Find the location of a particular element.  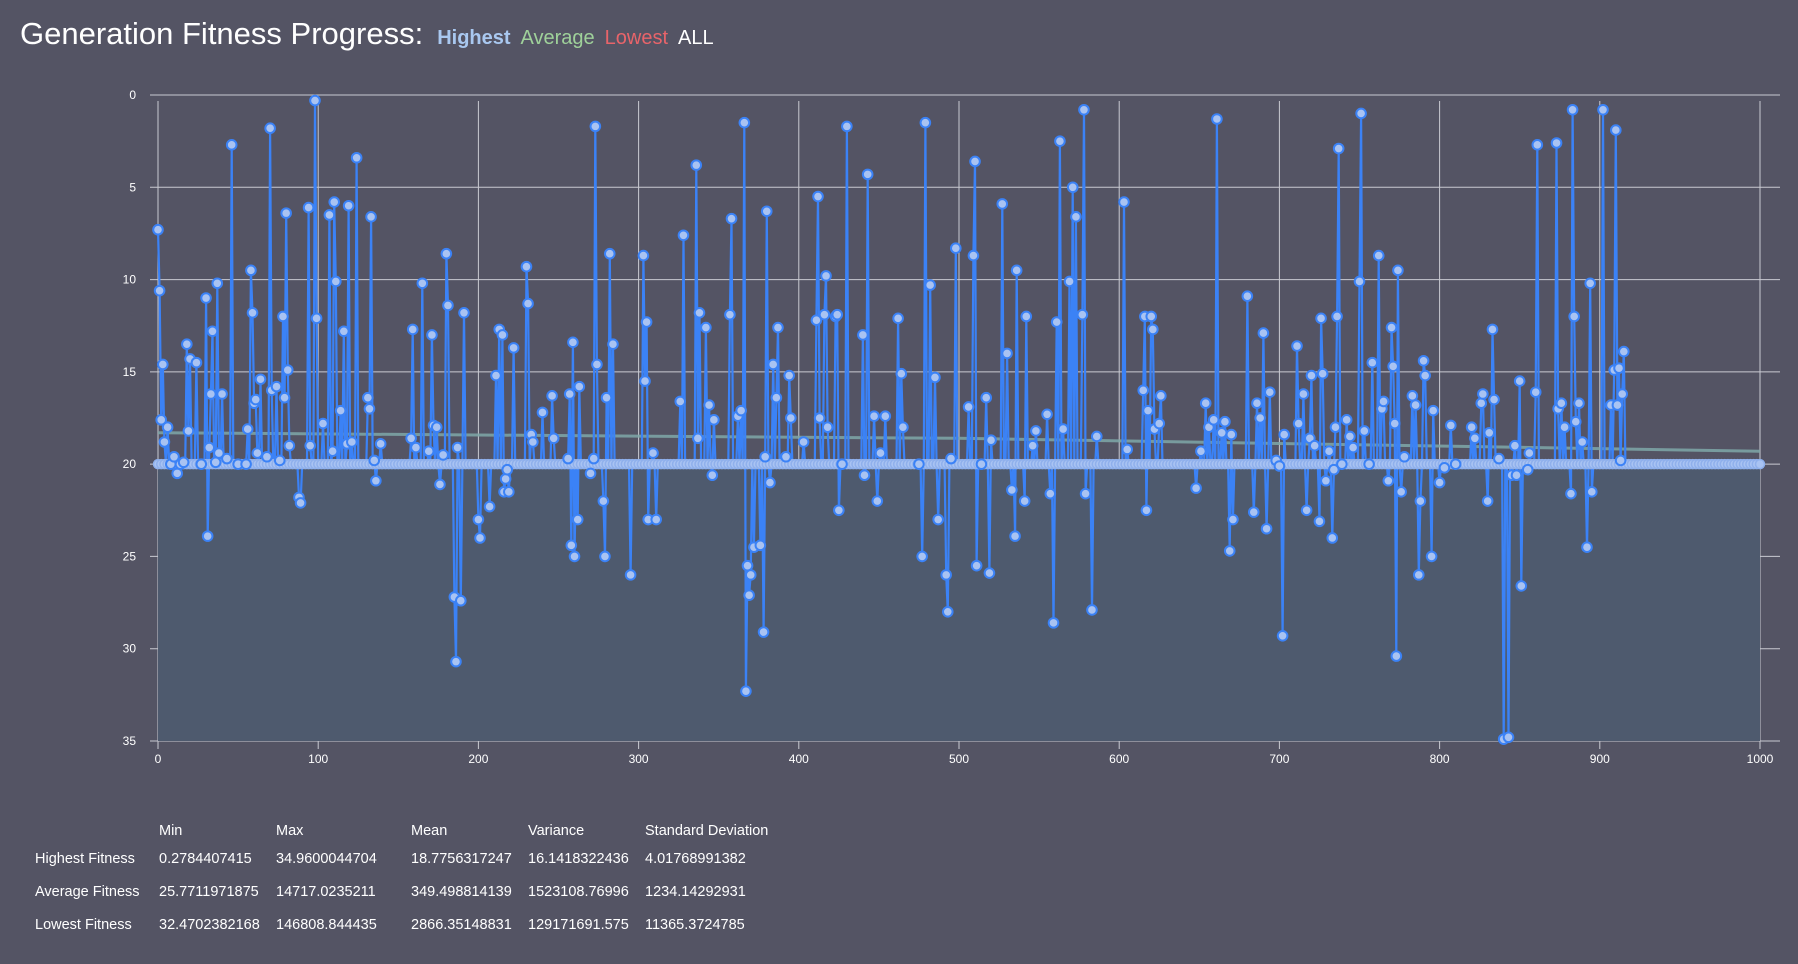

filter-all-link: ALL is located at coordinates (696, 38).